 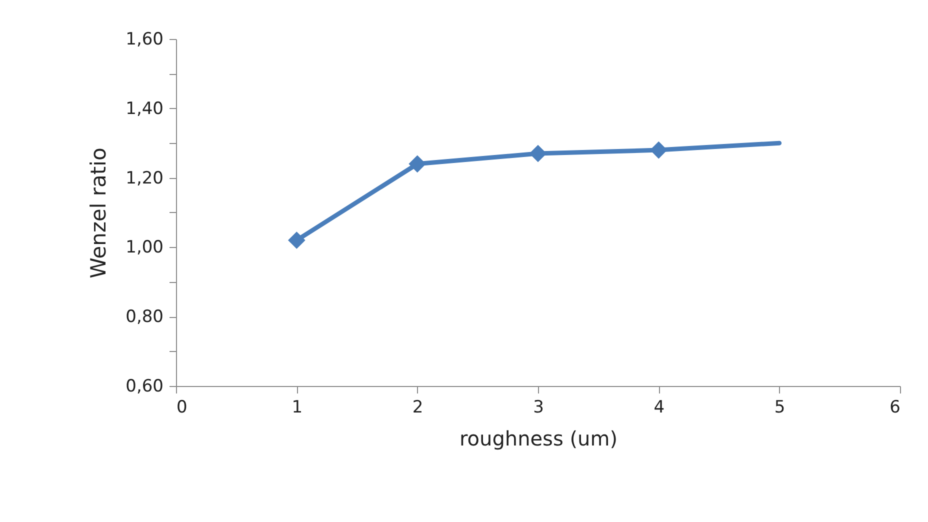 What do you see at coordinates (145, 40) in the screenshot?
I see `y-tick-label: 1,60` at bounding box center [145, 40].